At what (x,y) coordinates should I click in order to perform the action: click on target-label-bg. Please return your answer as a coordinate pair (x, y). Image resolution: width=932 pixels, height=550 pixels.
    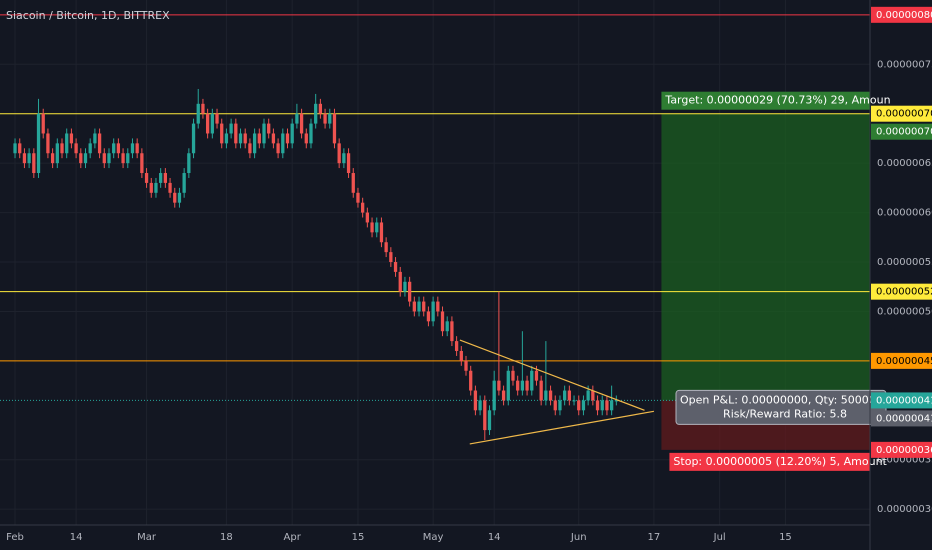
    Looking at the image, I should click on (765, 100).